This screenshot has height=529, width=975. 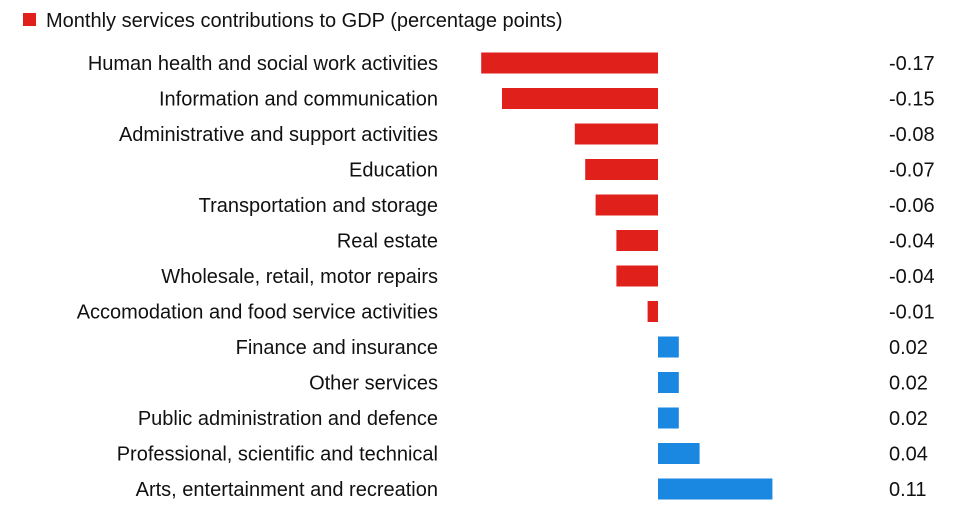 I want to click on category-label-3: Administrative and support activities, so click(x=278, y=135).